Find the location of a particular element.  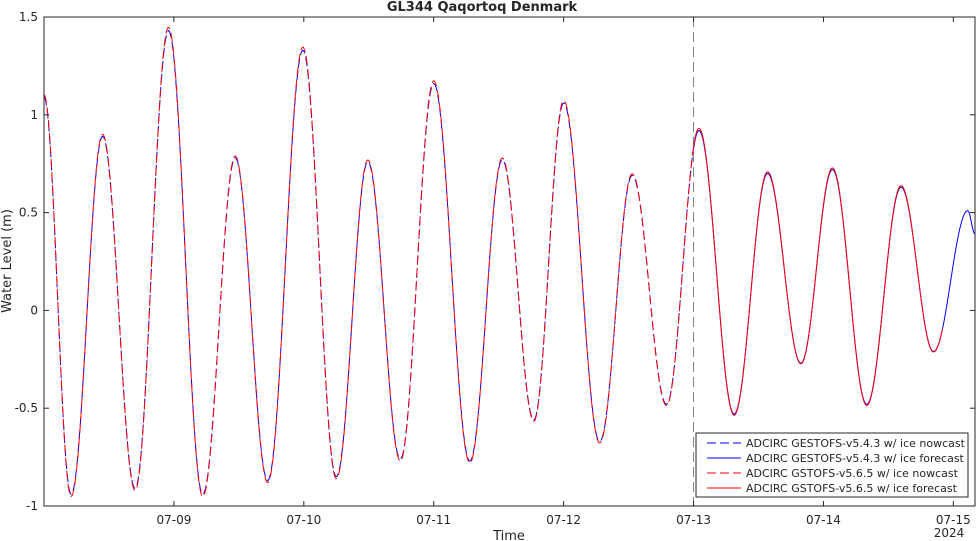

x-year-label: 2024 is located at coordinates (949, 533).